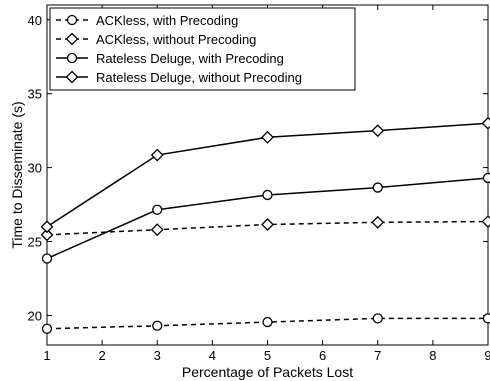 This screenshot has width=490, height=381. Describe the element at coordinates (267, 355) in the screenshot. I see `x-tick-label: 5` at that location.